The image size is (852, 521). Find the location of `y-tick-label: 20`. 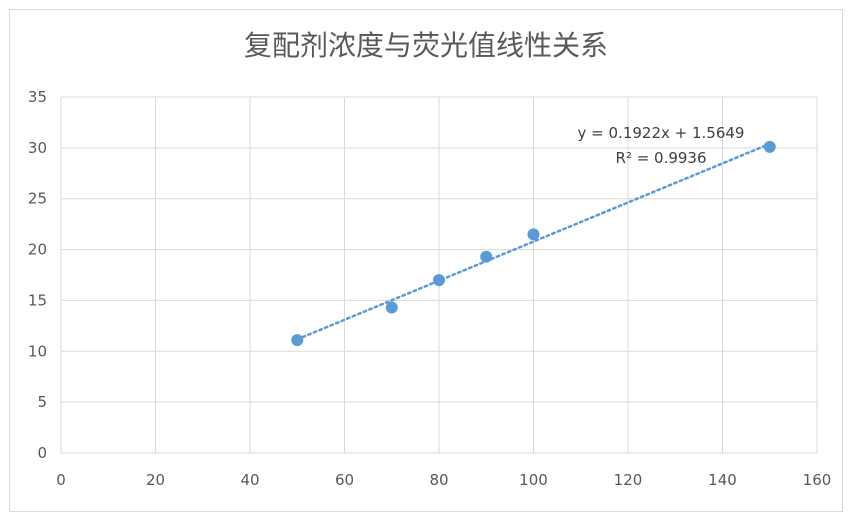

y-tick-label: 20 is located at coordinates (37, 250).